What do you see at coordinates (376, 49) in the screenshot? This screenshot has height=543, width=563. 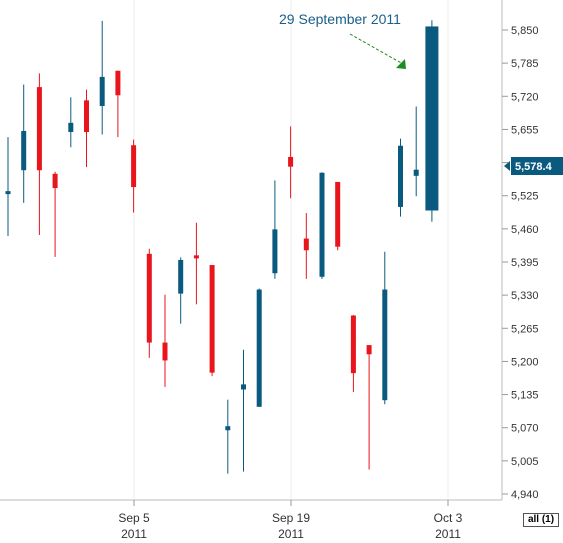 I see `annotation-arrow-line` at bounding box center [376, 49].